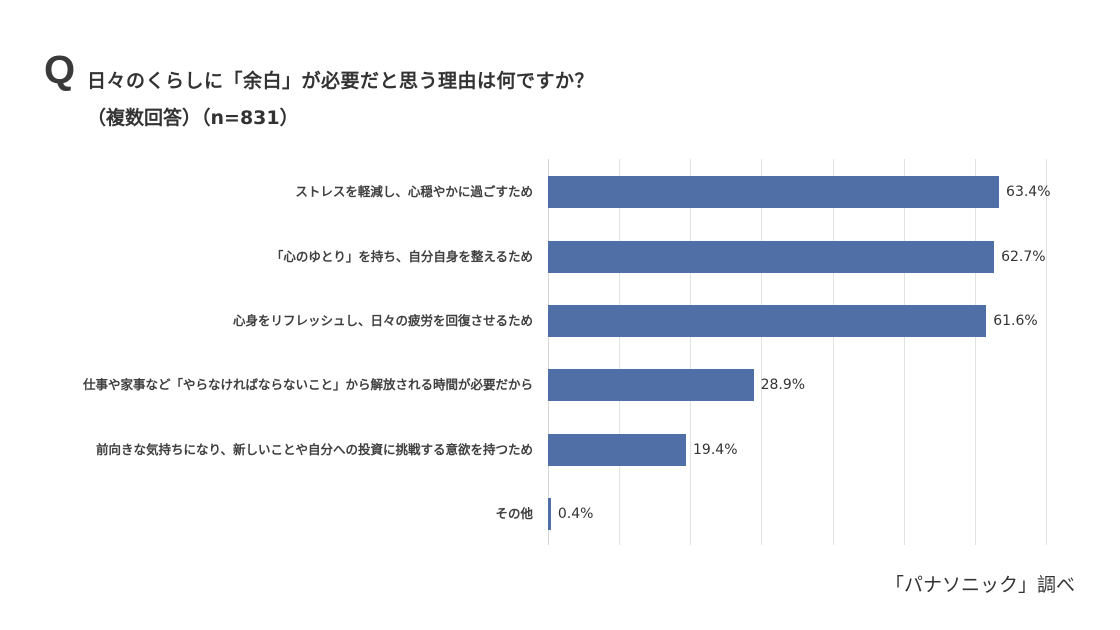  What do you see at coordinates (193, 118) in the screenshot?
I see `chart-subtitle: （複数回答）（n=831）` at bounding box center [193, 118].